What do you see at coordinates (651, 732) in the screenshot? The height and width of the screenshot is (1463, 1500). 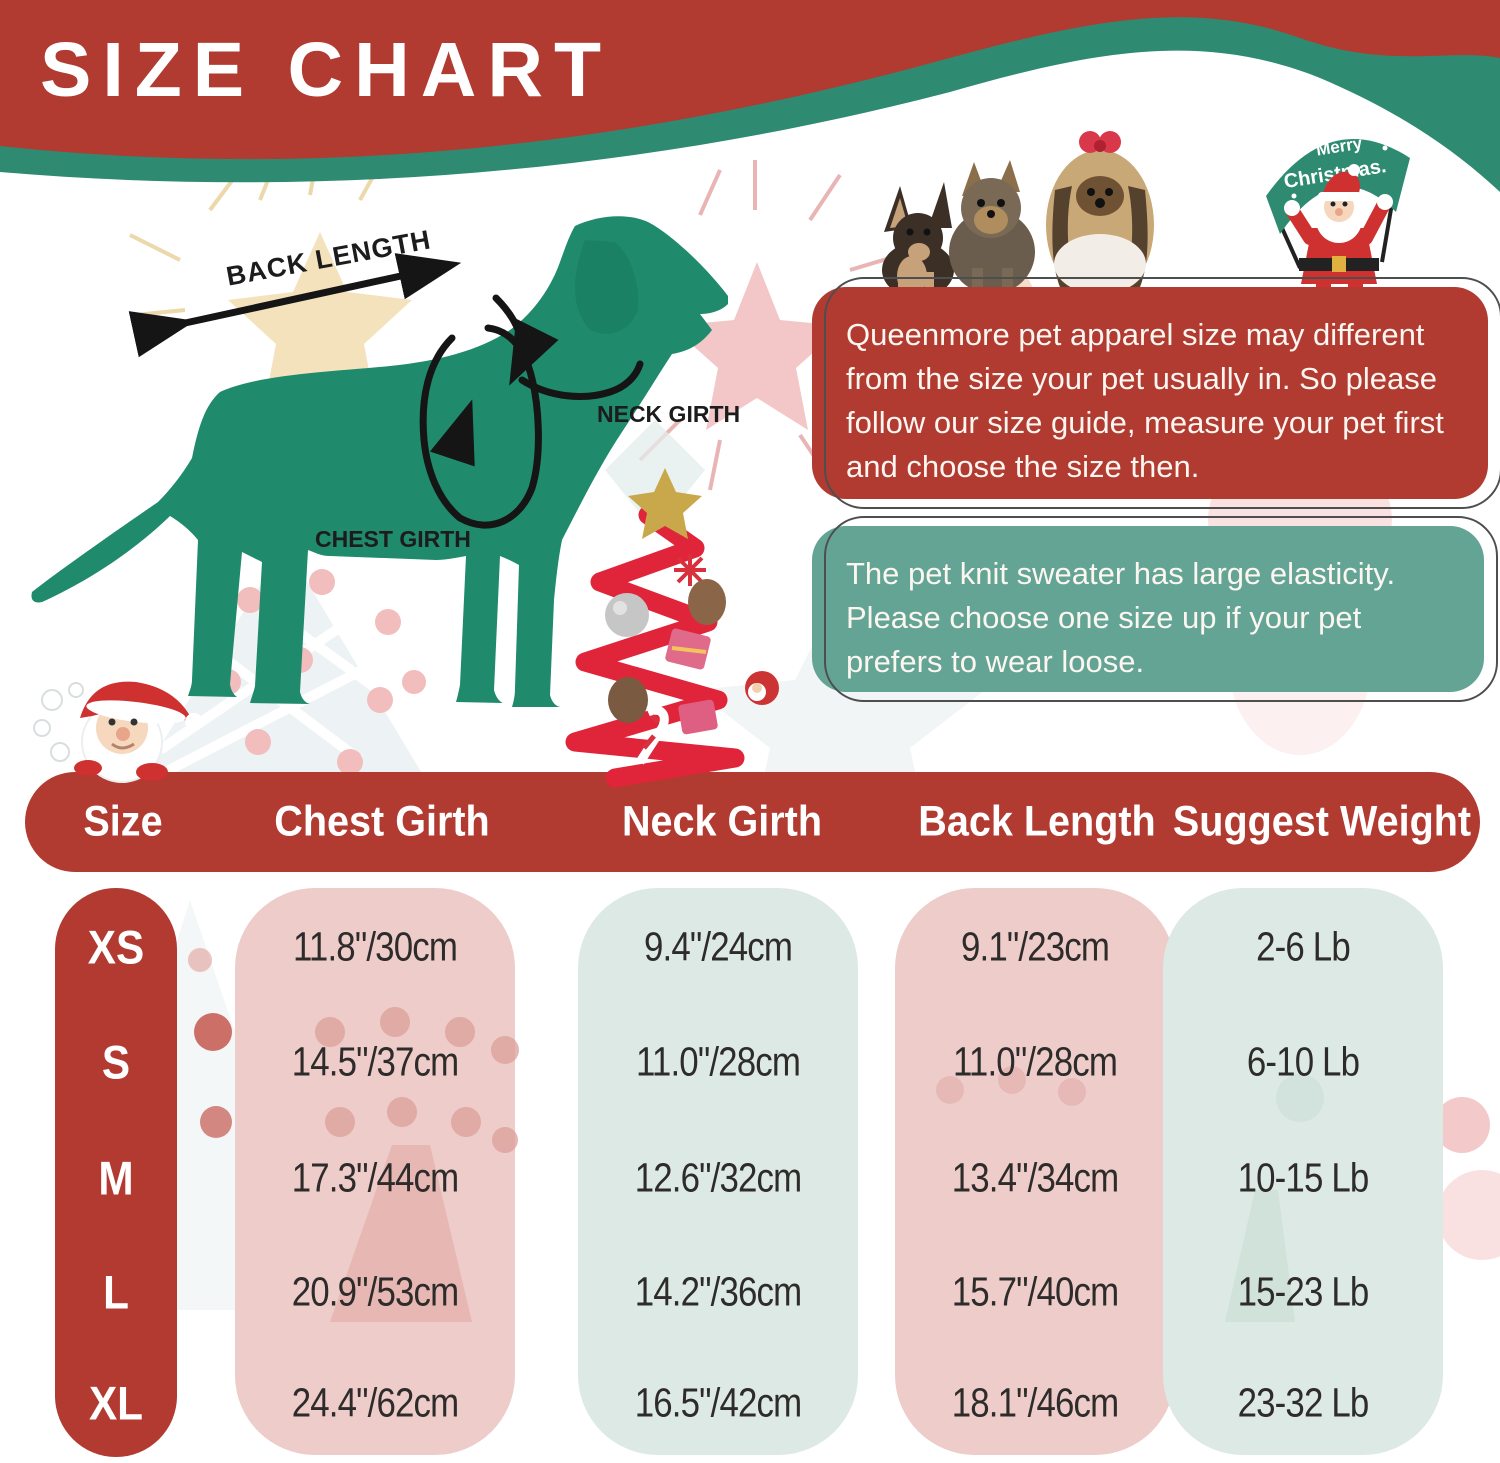 I see `candy-cane-stripes` at bounding box center [651, 732].